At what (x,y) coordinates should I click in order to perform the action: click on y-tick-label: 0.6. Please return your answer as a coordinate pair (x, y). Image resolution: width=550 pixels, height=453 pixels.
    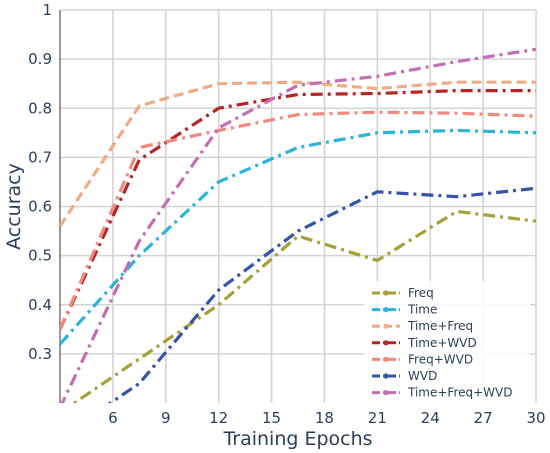
    Looking at the image, I should click on (40, 207).